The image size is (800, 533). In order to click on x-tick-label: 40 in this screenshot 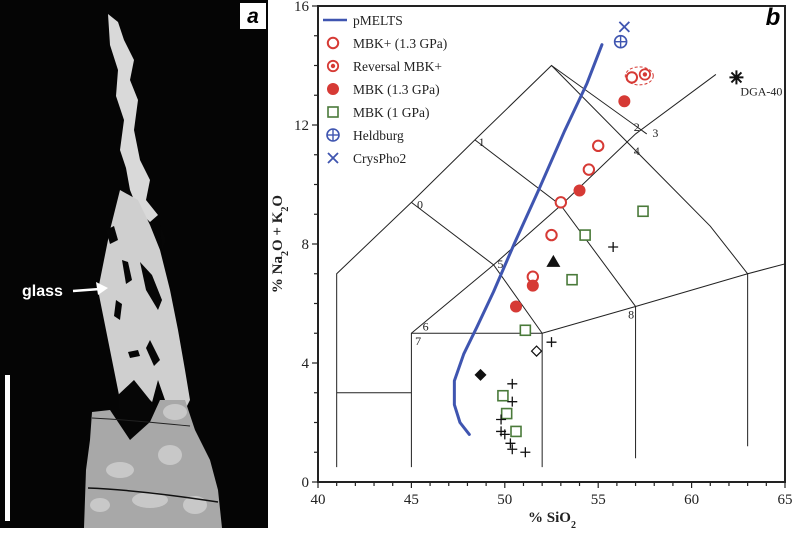, I will do `click(318, 500)`.